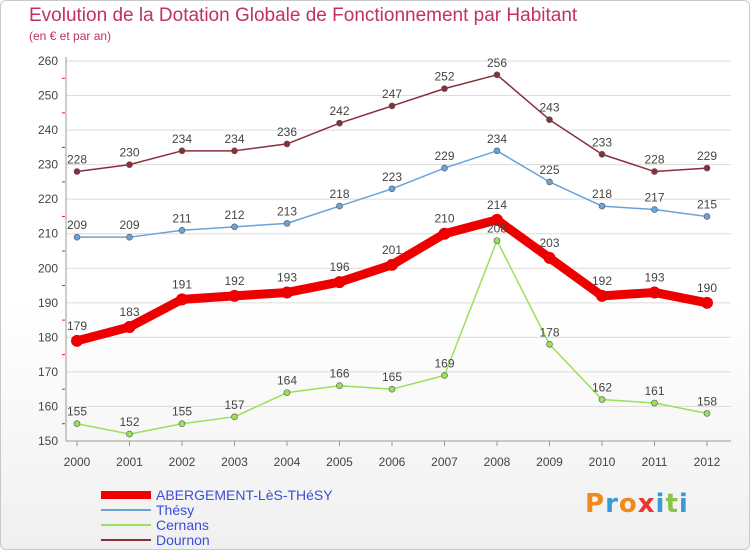  What do you see at coordinates (392, 94) in the screenshot?
I see `data-label: 247` at bounding box center [392, 94].